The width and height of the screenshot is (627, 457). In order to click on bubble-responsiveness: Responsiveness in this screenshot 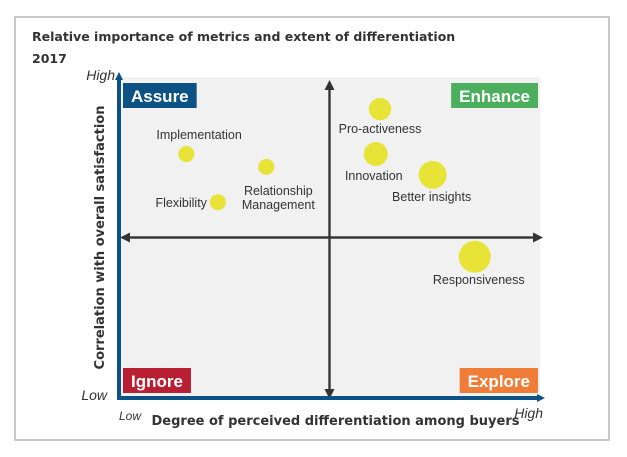, I will do `click(479, 263)`.